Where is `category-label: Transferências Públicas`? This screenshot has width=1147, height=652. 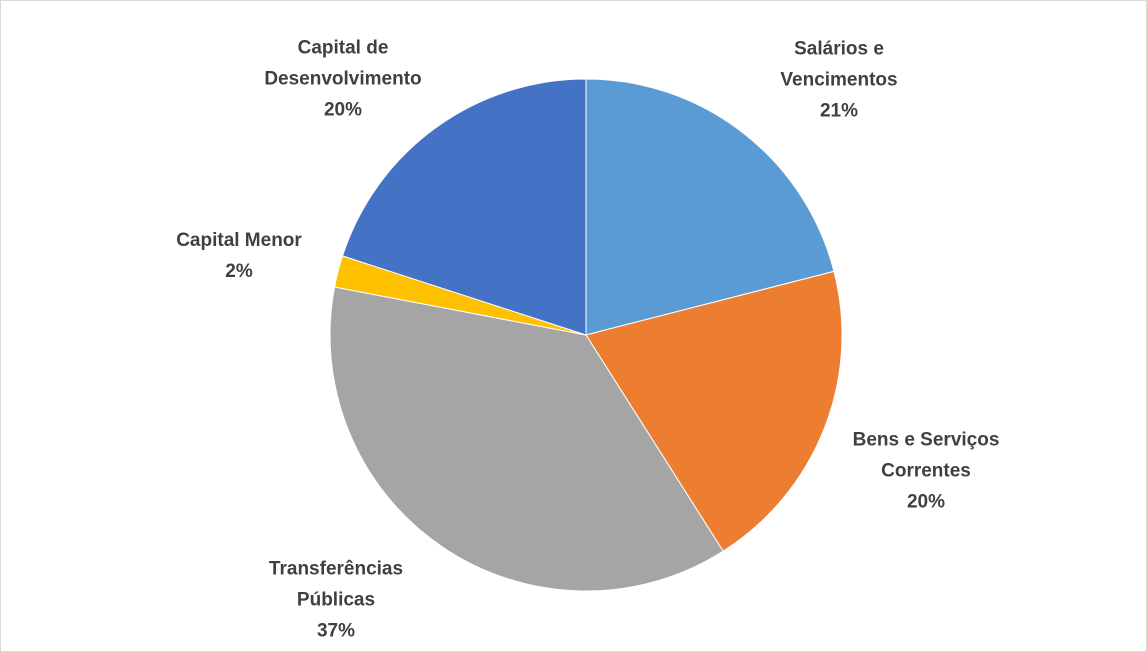
category-label: Transferências Públicas is located at coordinates (336, 584).